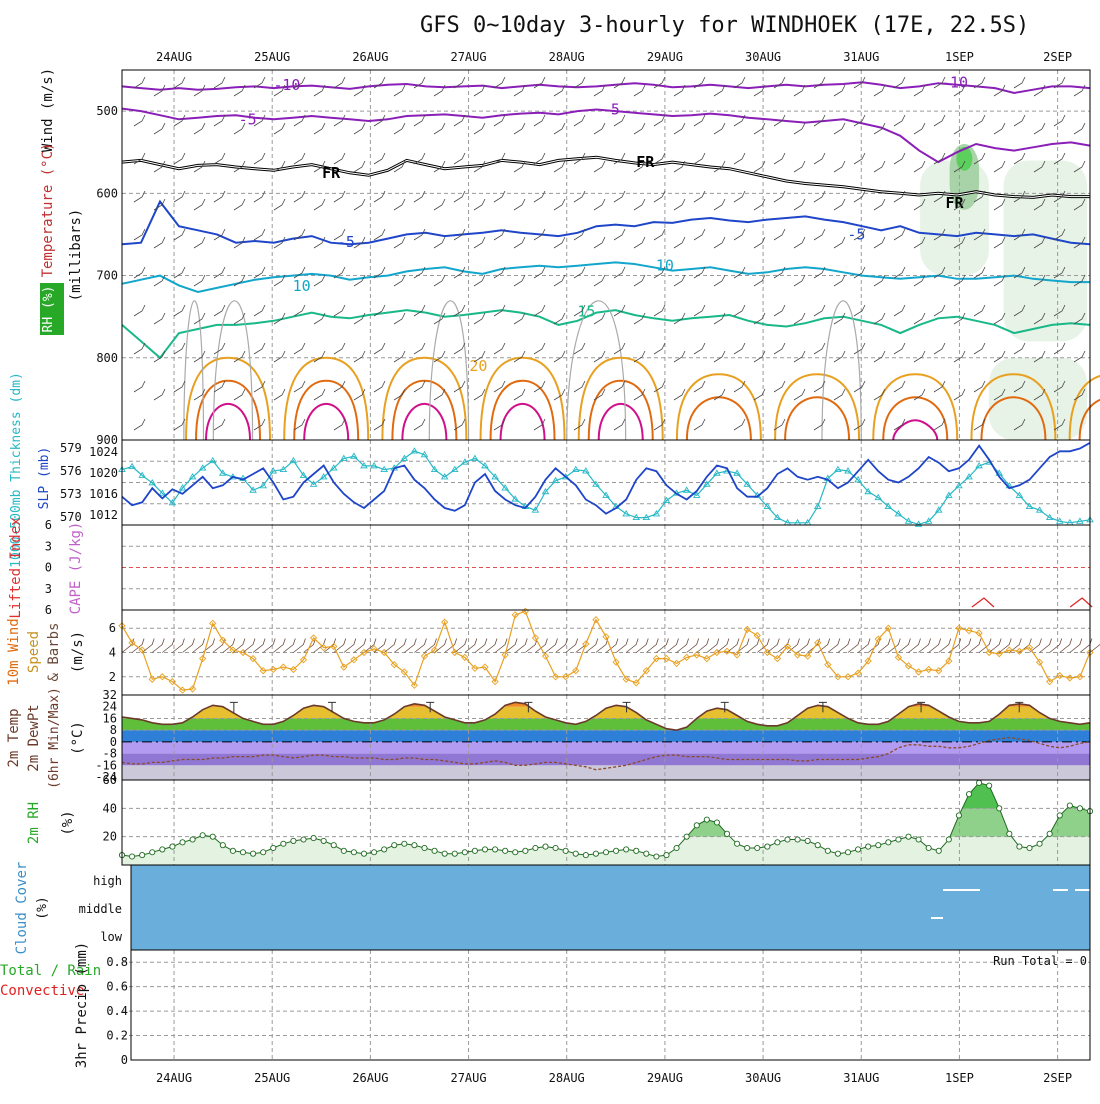 Image resolution: width=1100 pixels, height=1104 pixels. Describe the element at coordinates (856, 234) in the screenshot. I see `contour-label: -5` at that location.